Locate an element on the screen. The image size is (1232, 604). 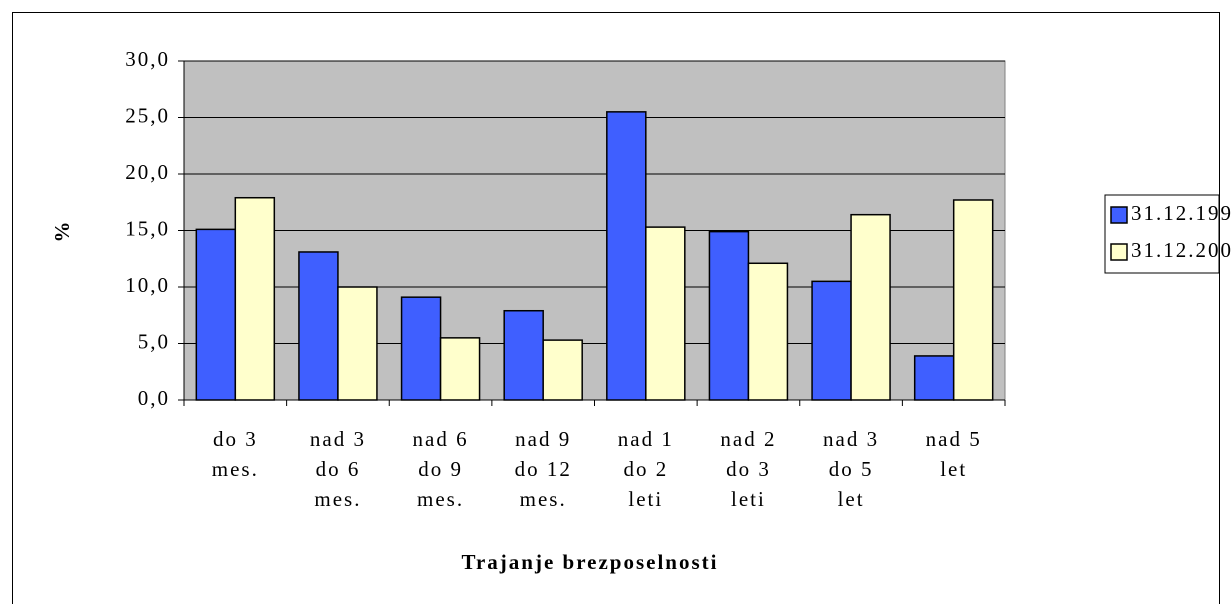
x-tick-label: nad 3 do 6 mes. is located at coordinates (337, 469).